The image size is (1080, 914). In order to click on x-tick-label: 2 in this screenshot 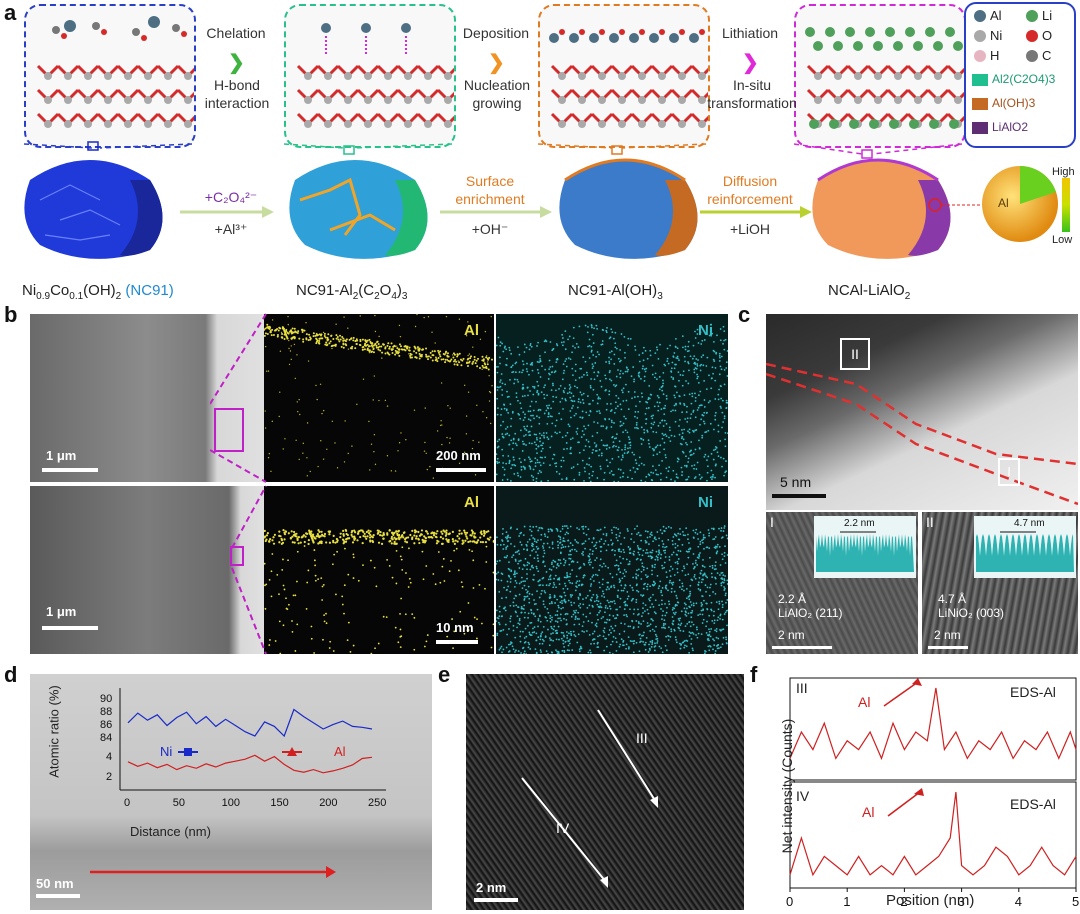, I will do `click(903, 901)`.